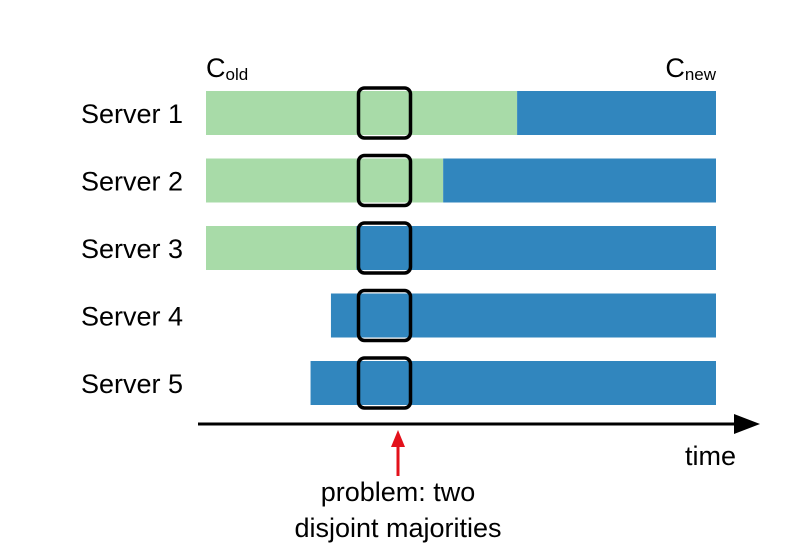 The height and width of the screenshot is (558, 800). Describe the element at coordinates (616, 113) in the screenshot. I see `server-1-new-config-bar` at that location.